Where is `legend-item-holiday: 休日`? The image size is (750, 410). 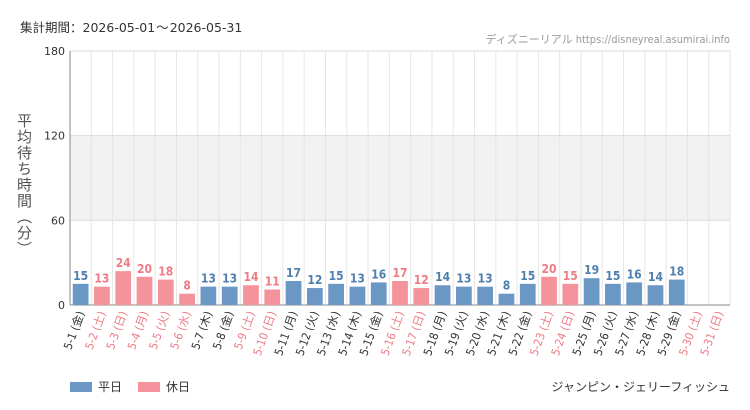
legend-item-holiday: 休日 is located at coordinates (164, 386).